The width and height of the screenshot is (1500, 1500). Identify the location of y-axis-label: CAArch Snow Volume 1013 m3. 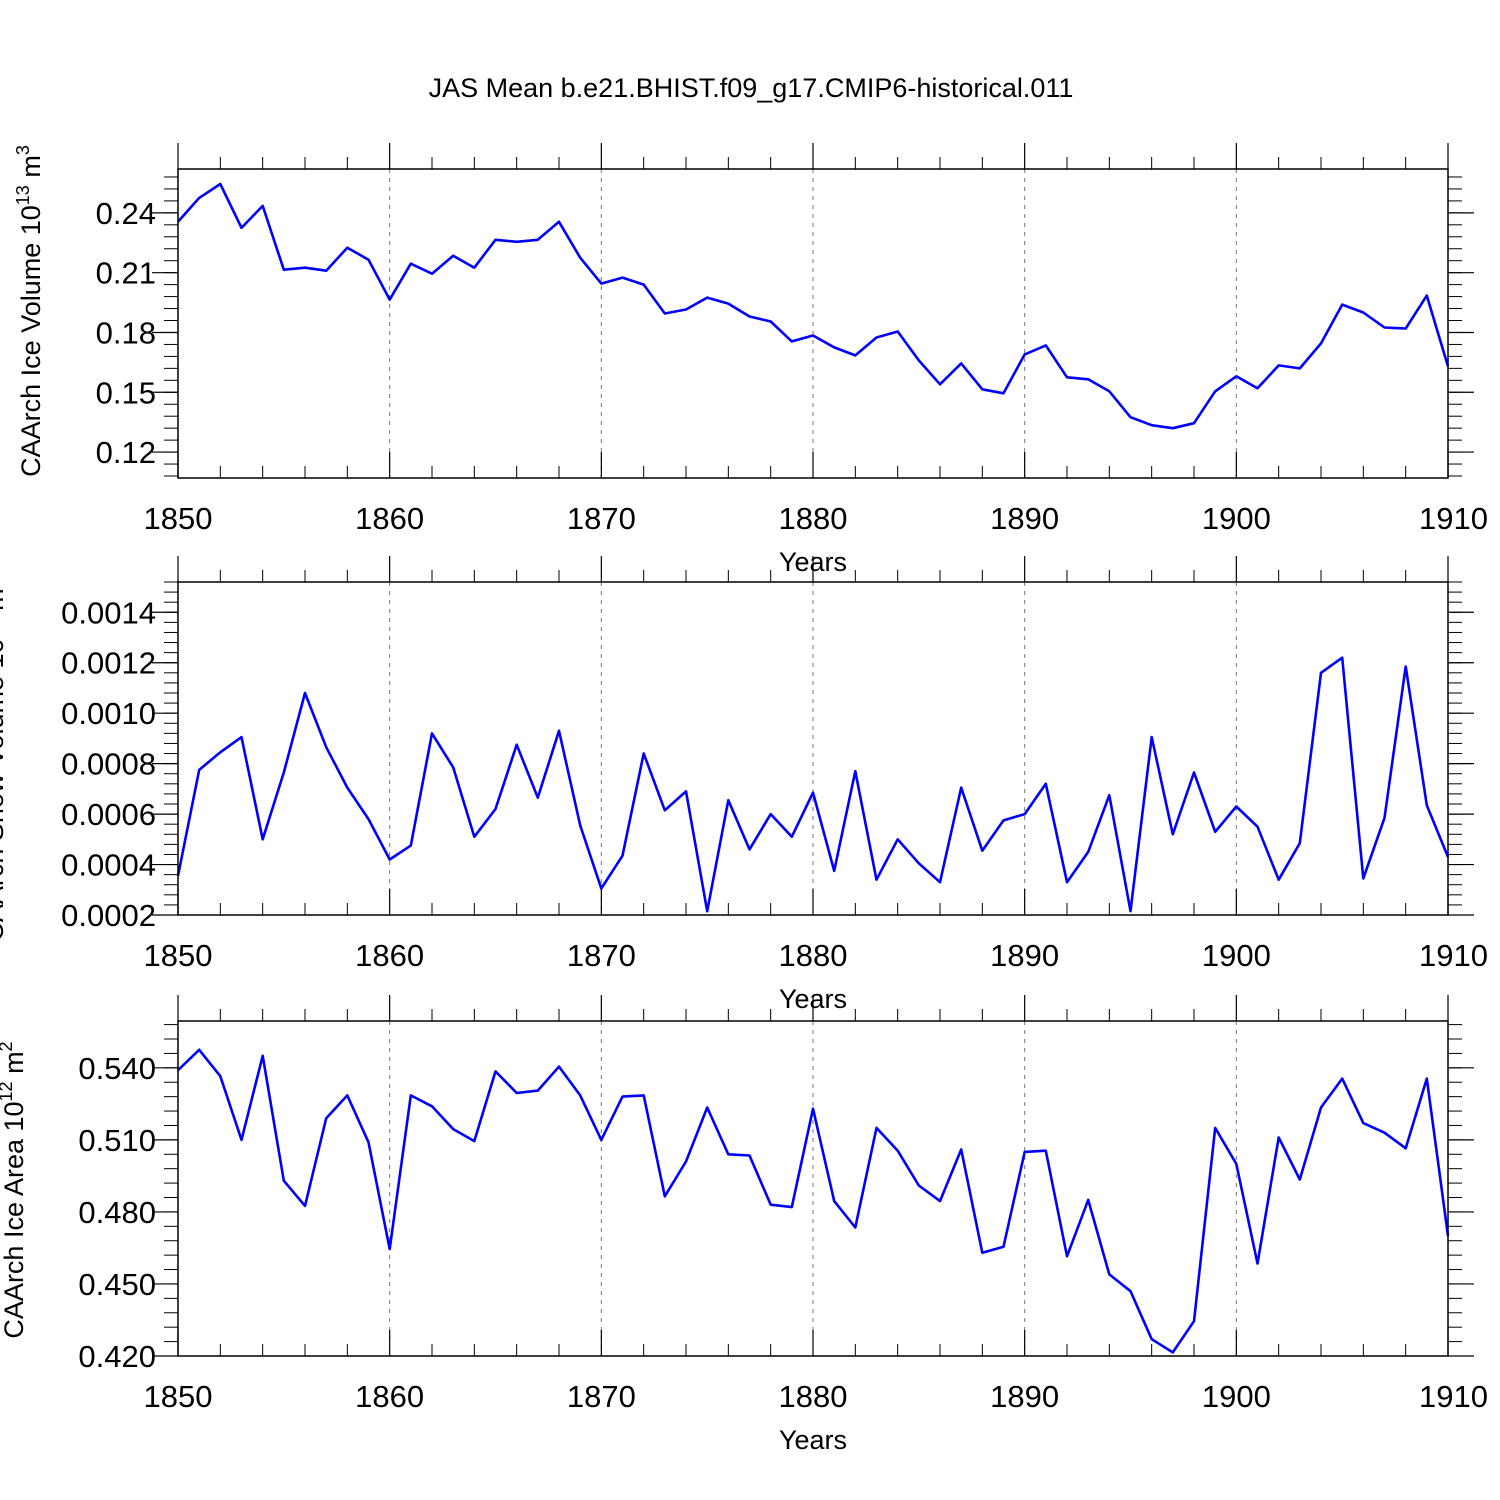
(4, 759).